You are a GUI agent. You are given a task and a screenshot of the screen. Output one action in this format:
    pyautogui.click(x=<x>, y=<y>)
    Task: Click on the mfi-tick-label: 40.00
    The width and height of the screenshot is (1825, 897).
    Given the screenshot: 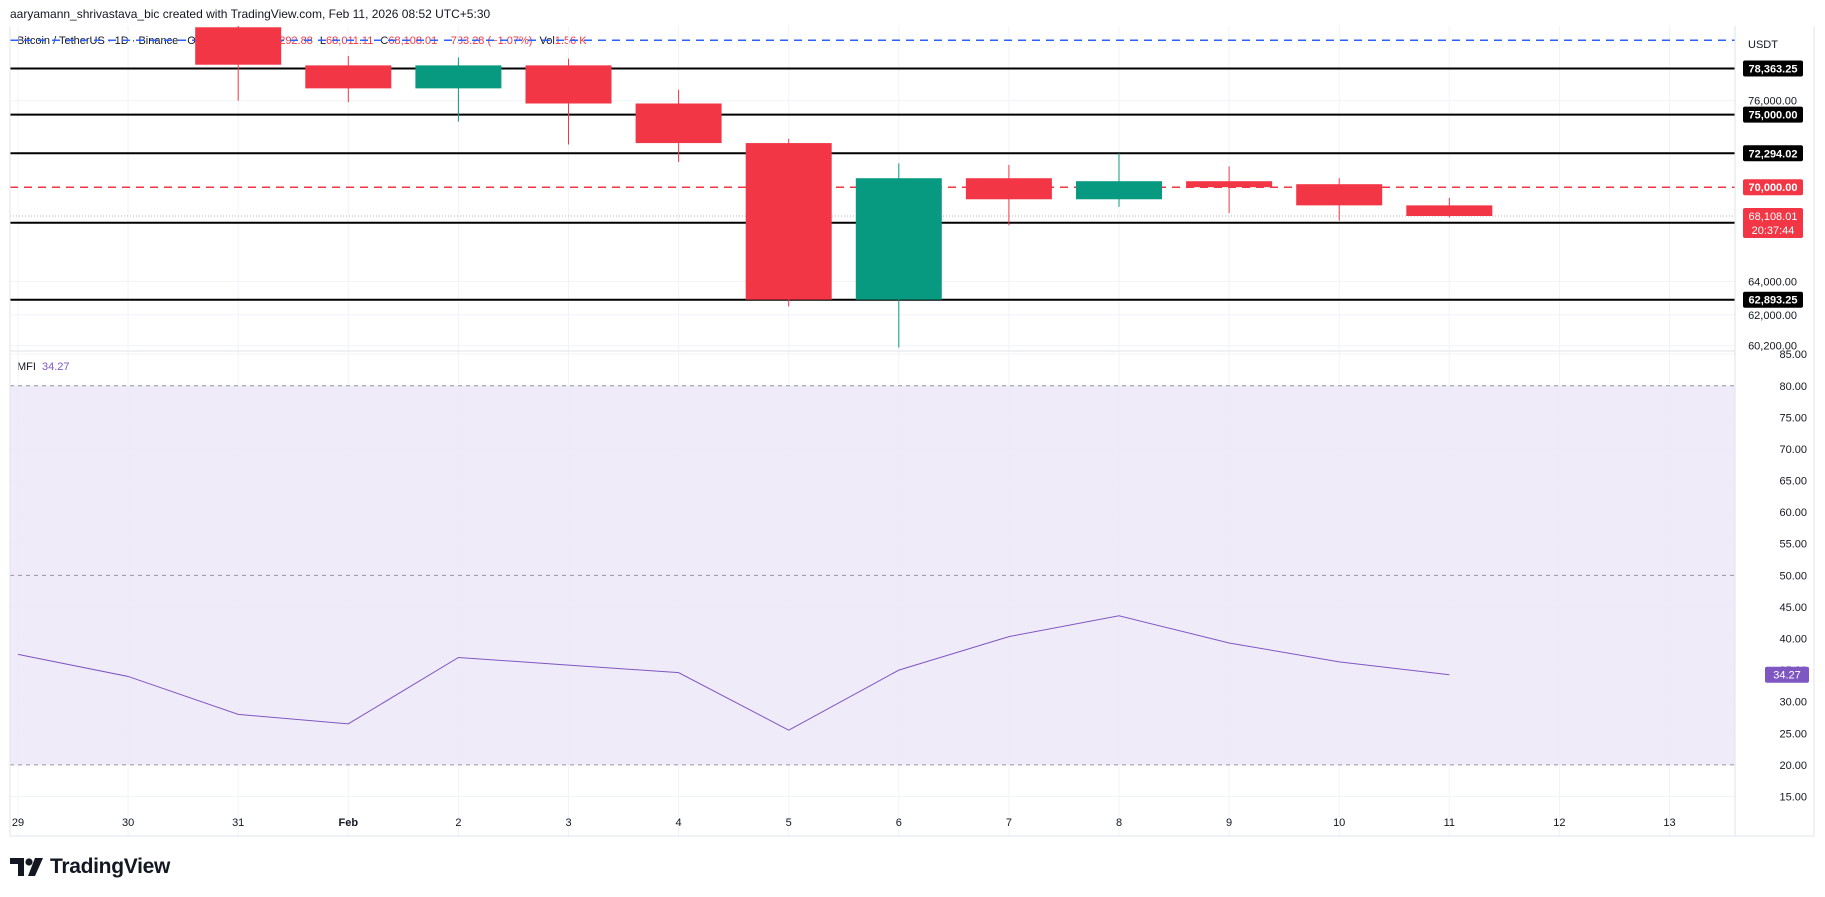 What is the action you would take?
    pyautogui.click(x=1793, y=640)
    